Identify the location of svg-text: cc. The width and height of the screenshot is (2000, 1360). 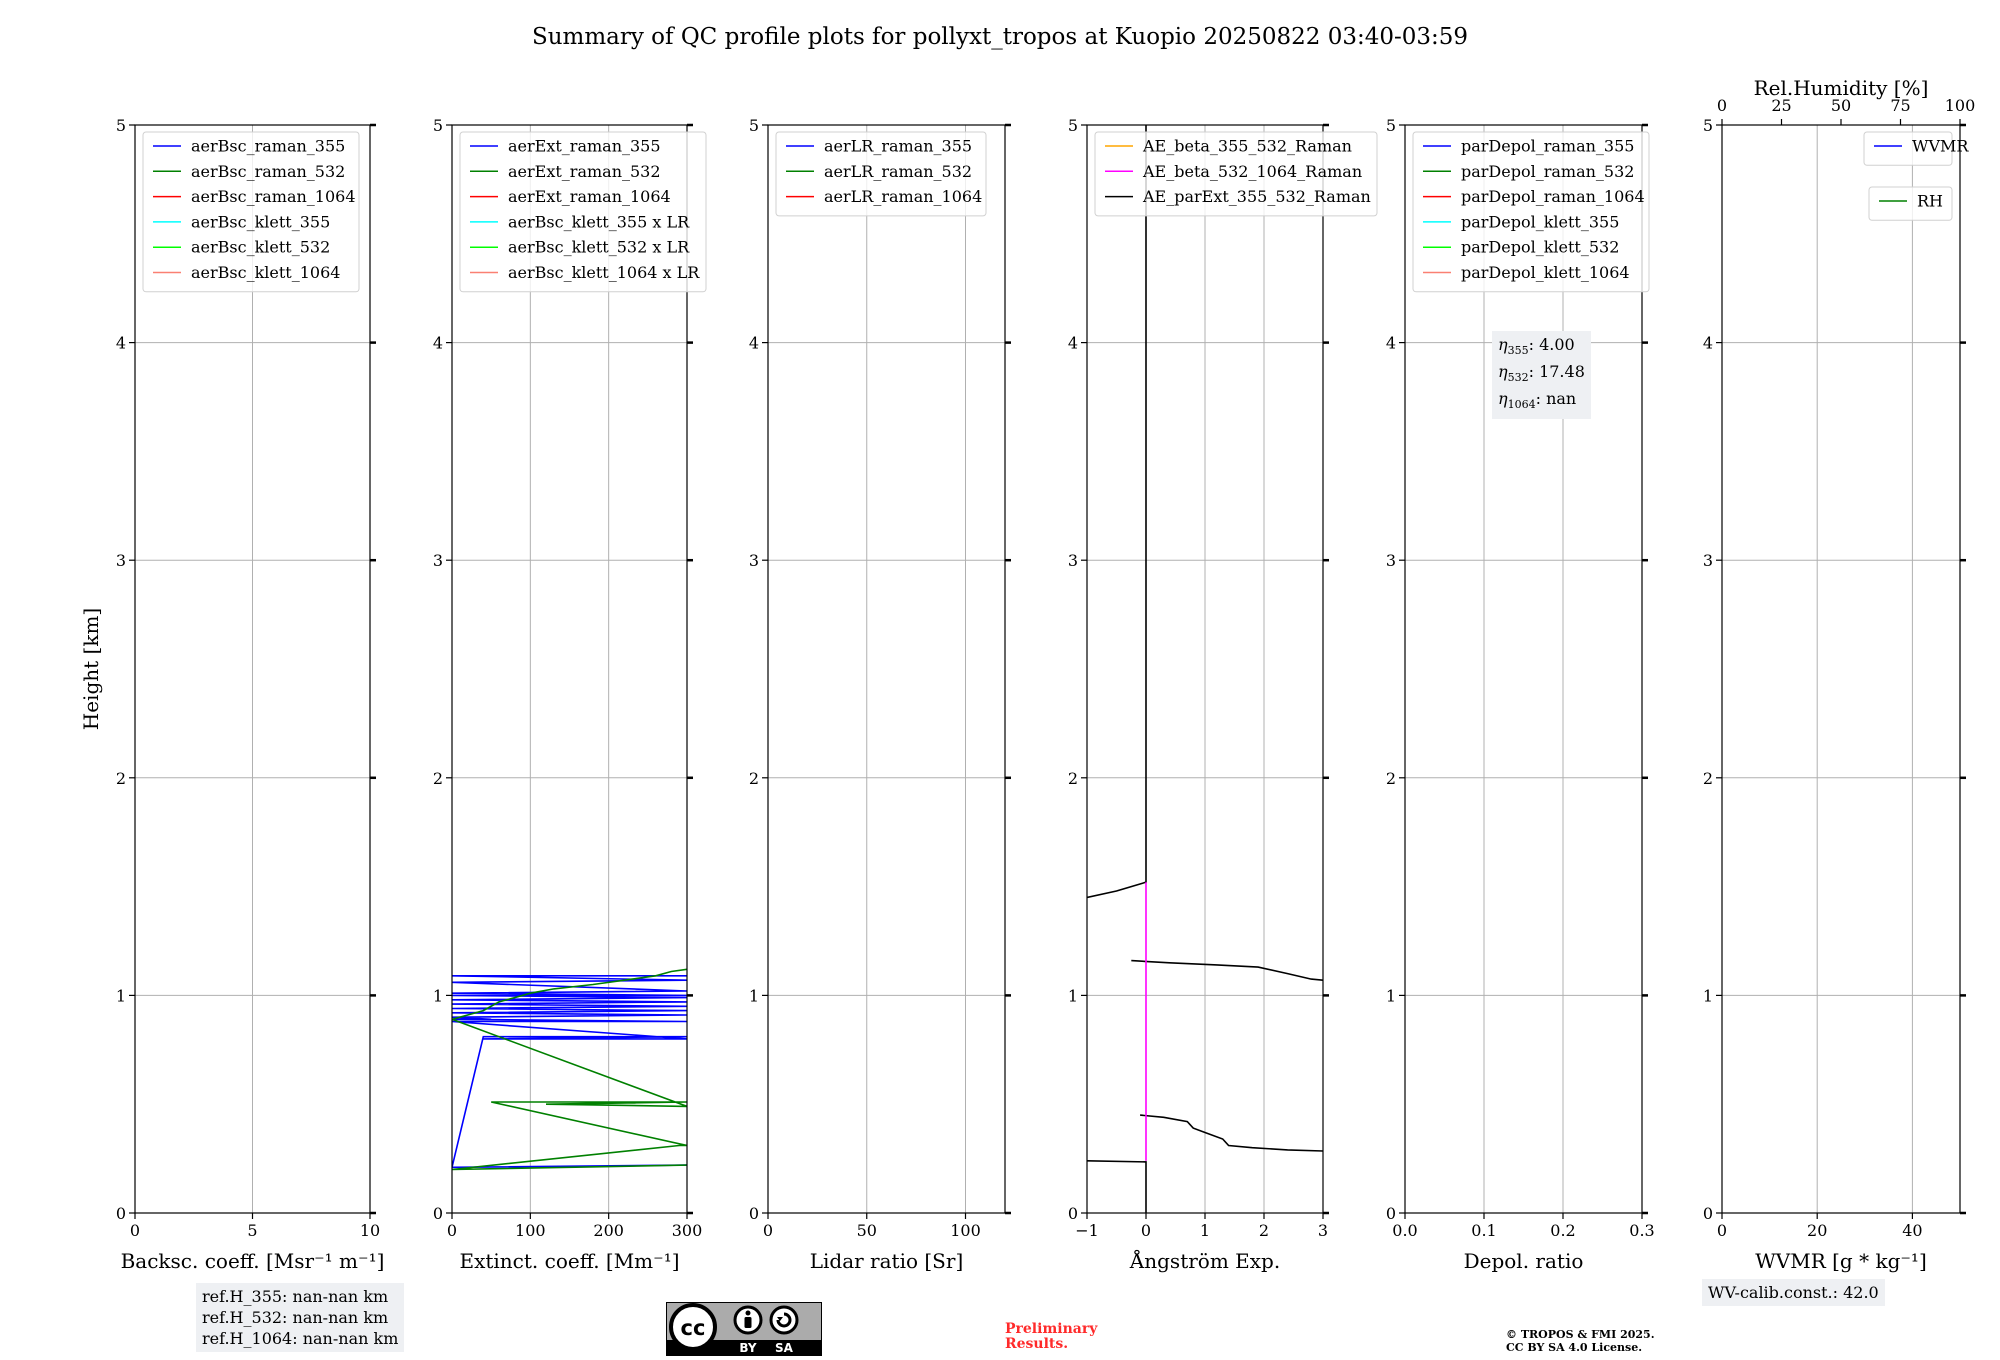
(693, 1328).